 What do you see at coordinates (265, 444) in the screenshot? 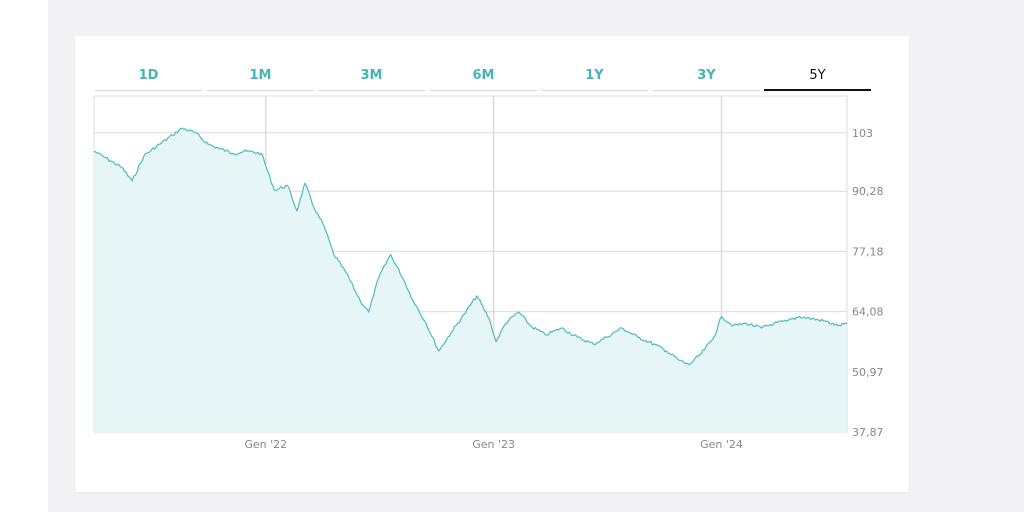
I see `x-tick-label: Gen '22` at bounding box center [265, 444].